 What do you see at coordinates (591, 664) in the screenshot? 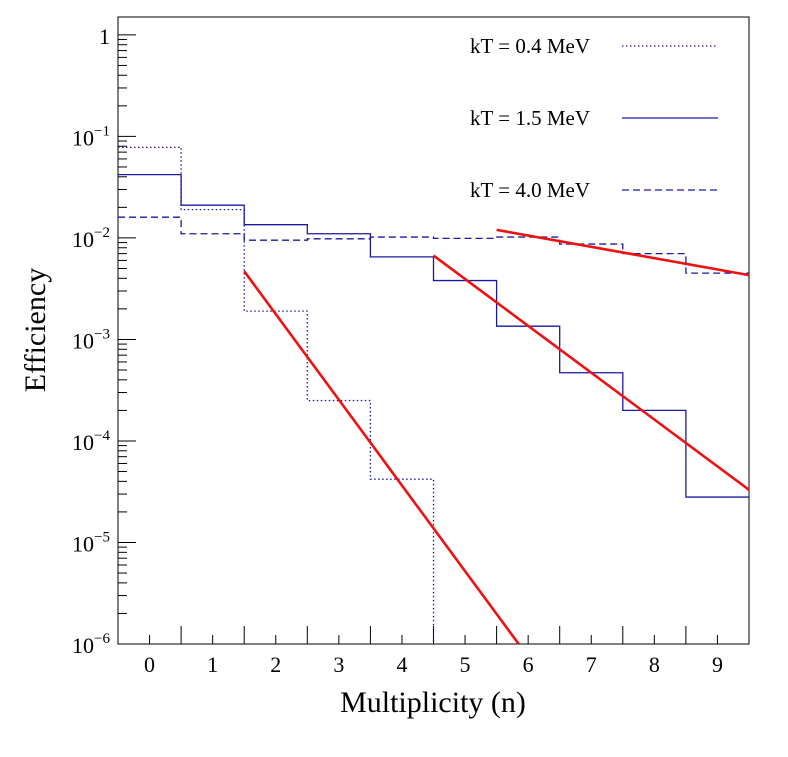
I see `x-tick-label: 7` at bounding box center [591, 664].